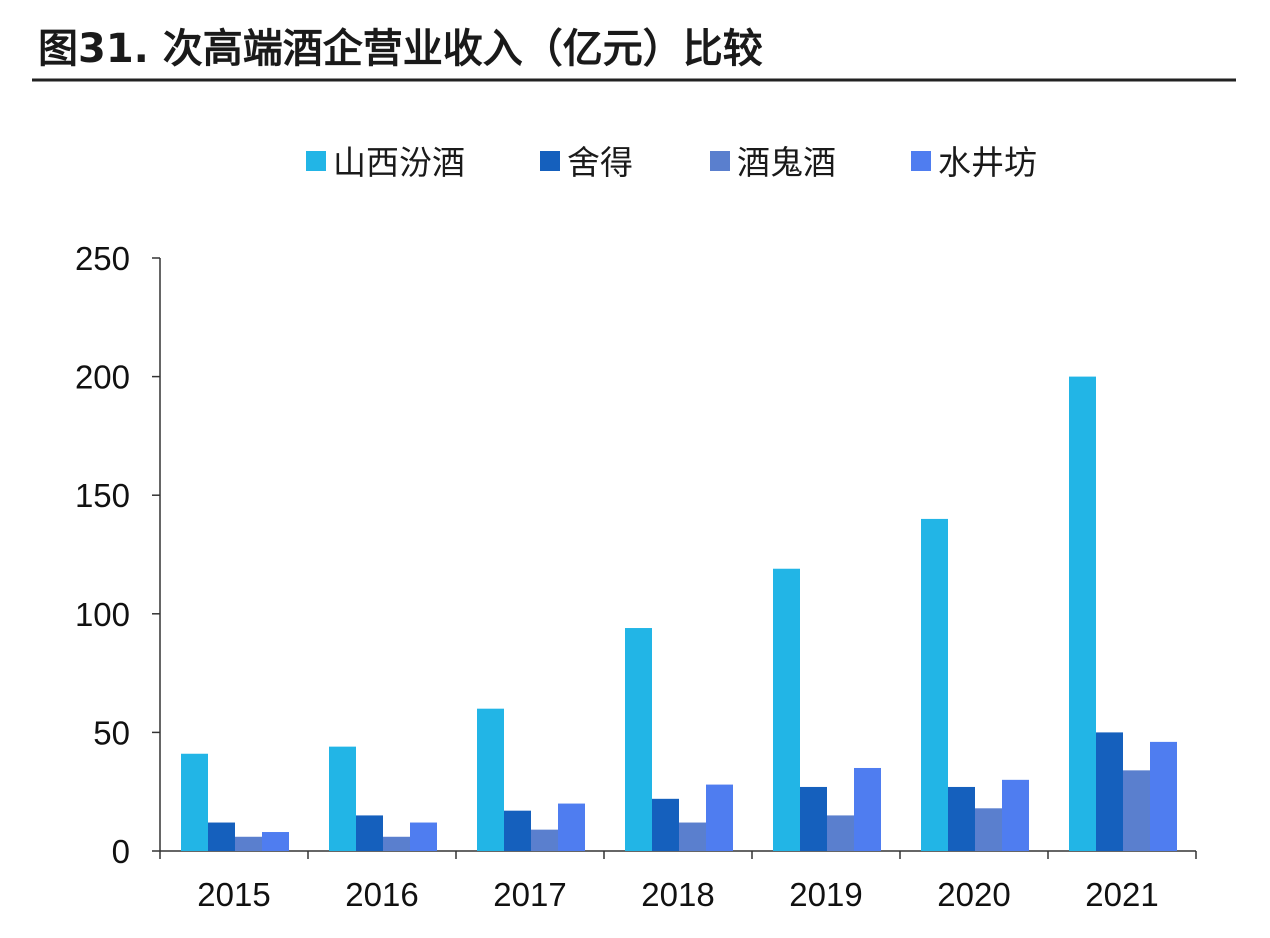  I want to click on bar-水井坊-2017, so click(571, 827).